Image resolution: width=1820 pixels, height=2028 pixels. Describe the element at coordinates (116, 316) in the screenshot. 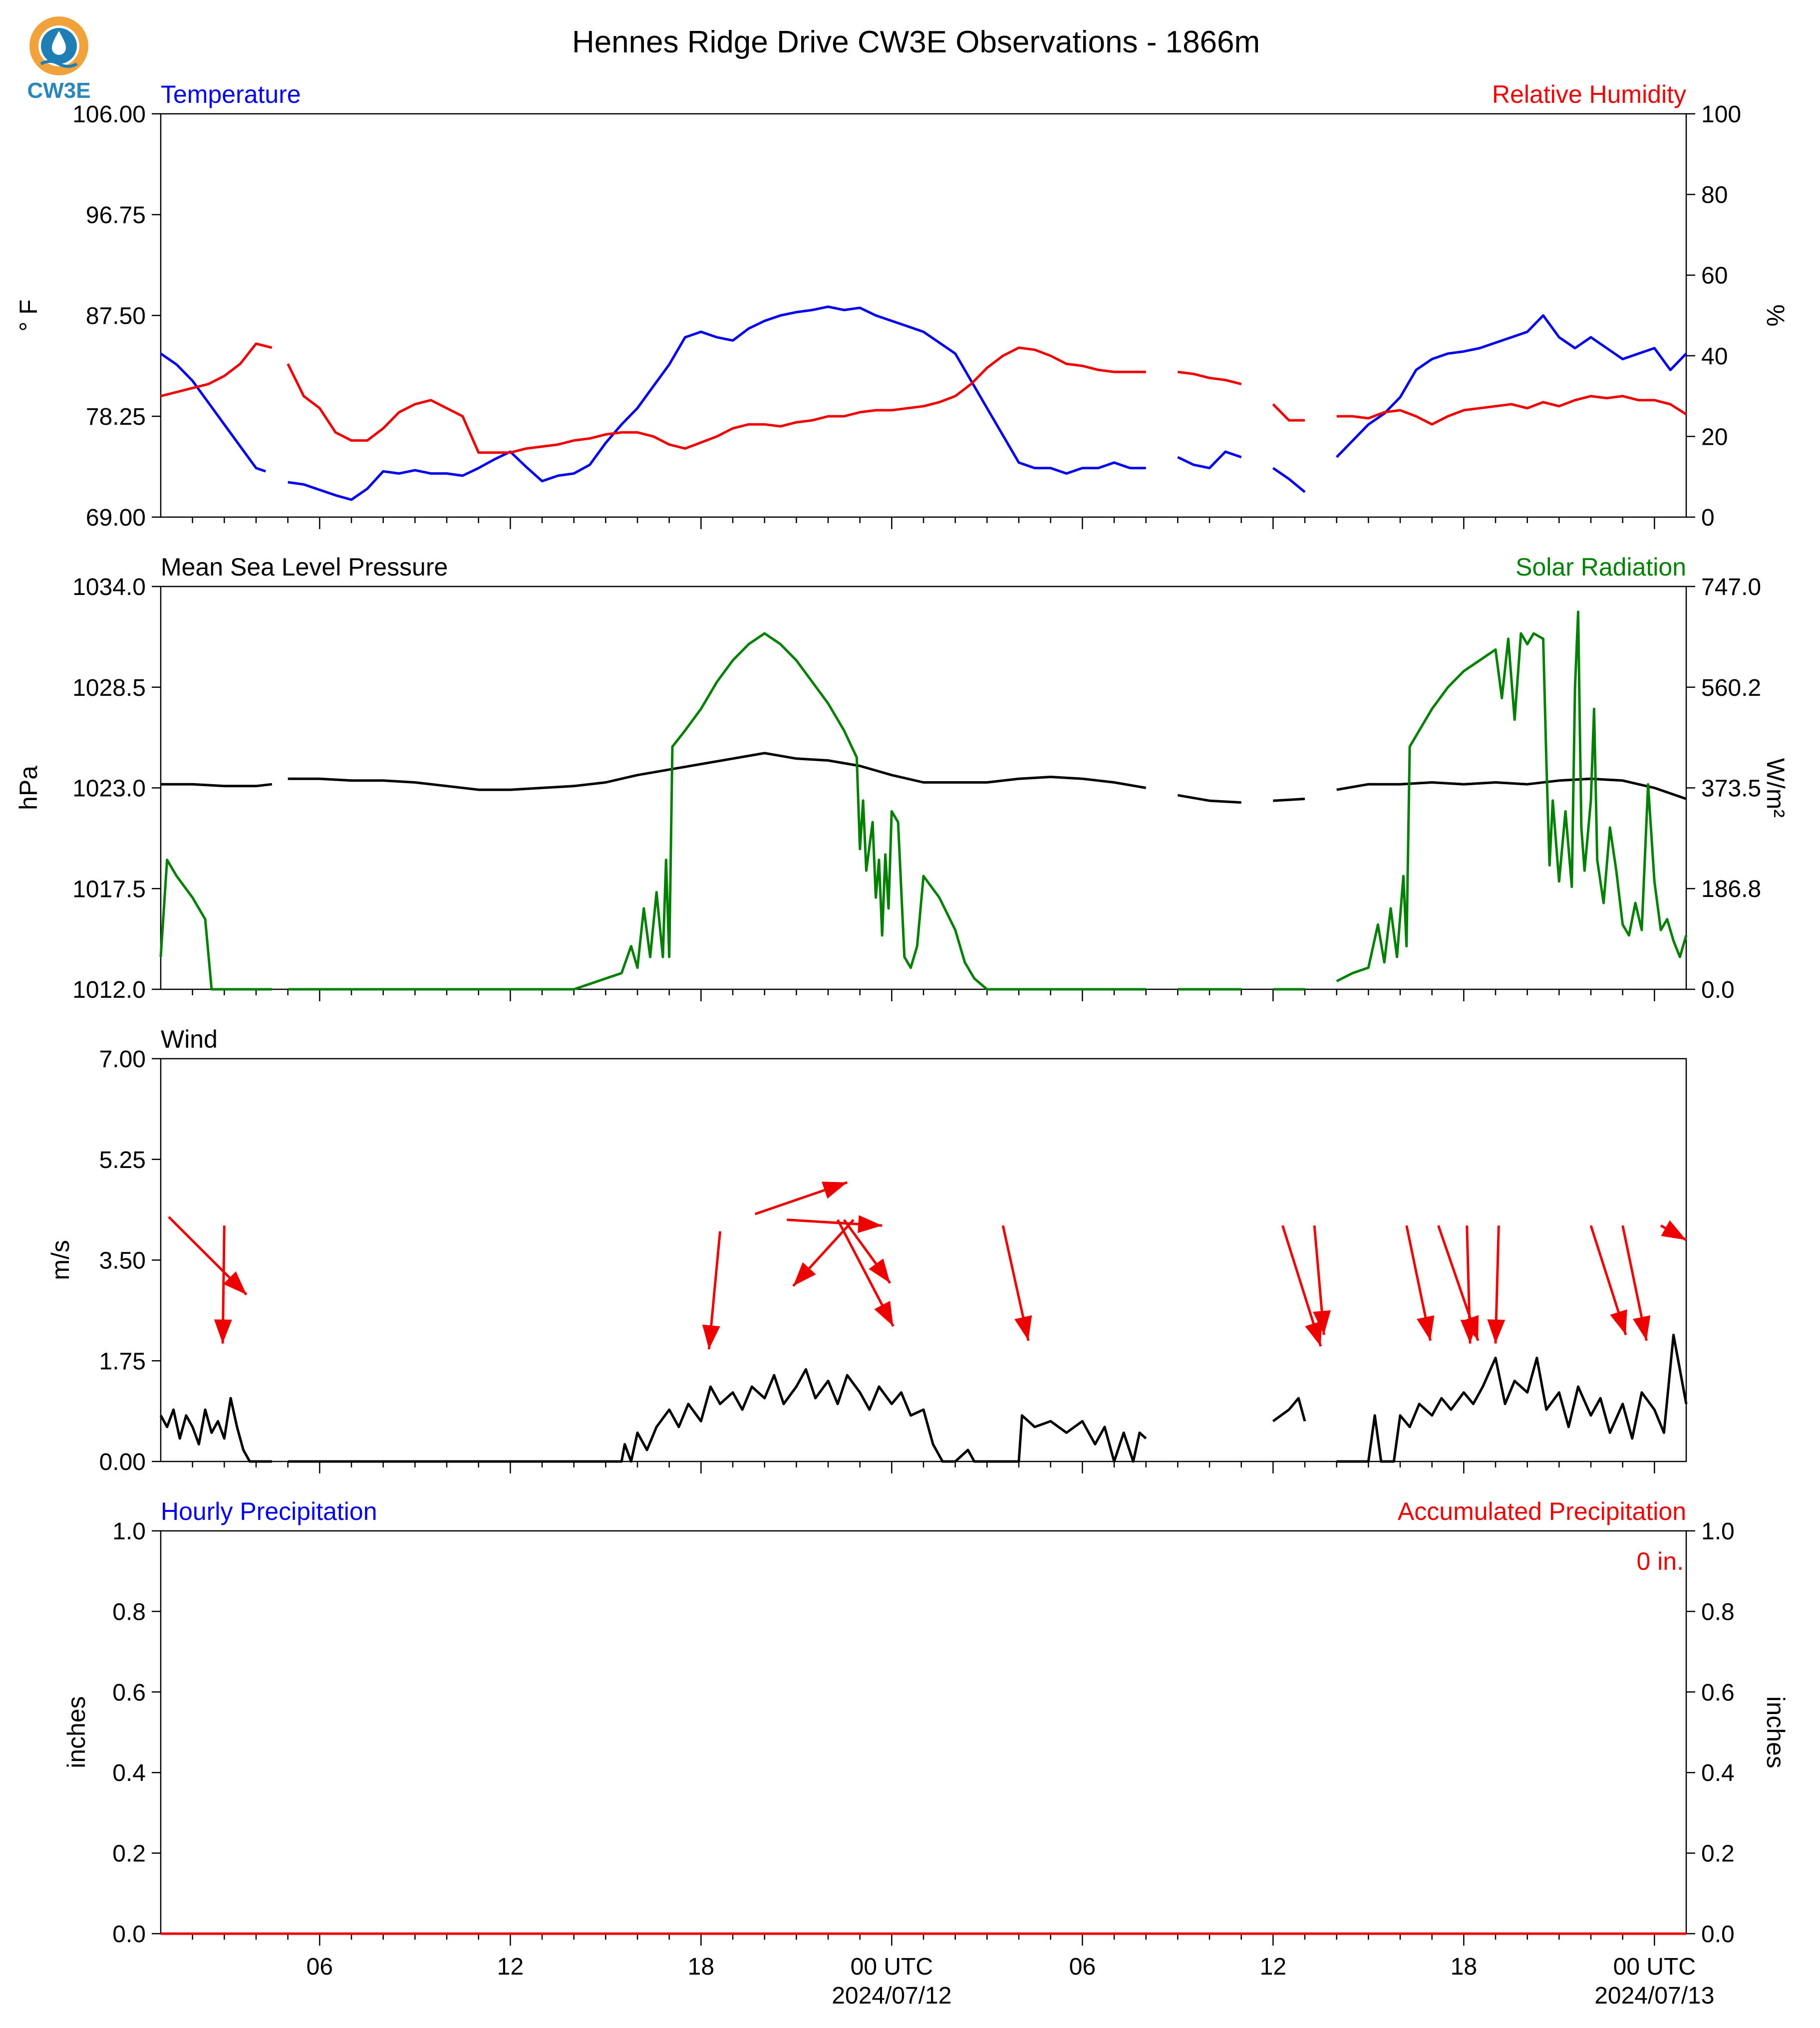

I see `y-tick-label: 87.50` at that location.